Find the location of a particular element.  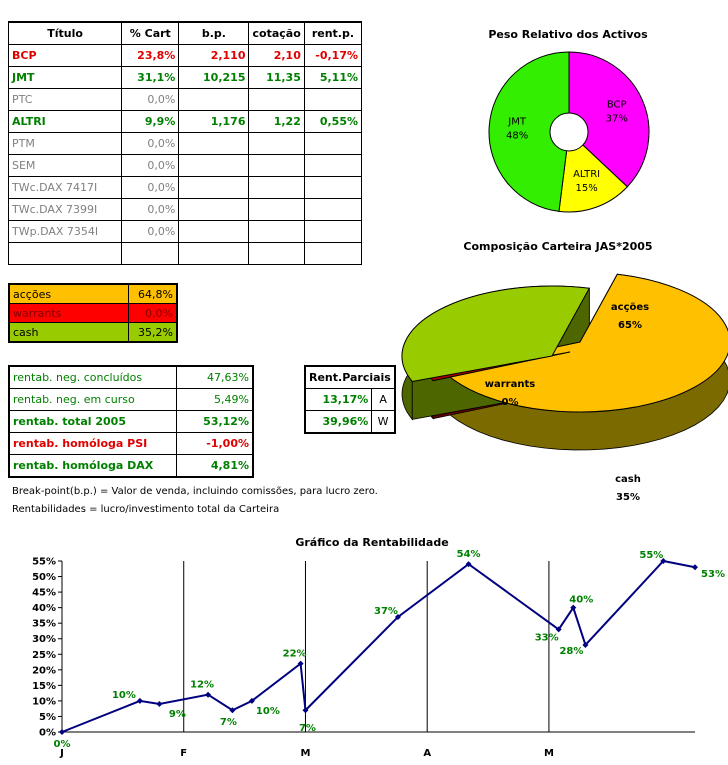

return-label: rentab. neg. concluídos is located at coordinates (92, 377).